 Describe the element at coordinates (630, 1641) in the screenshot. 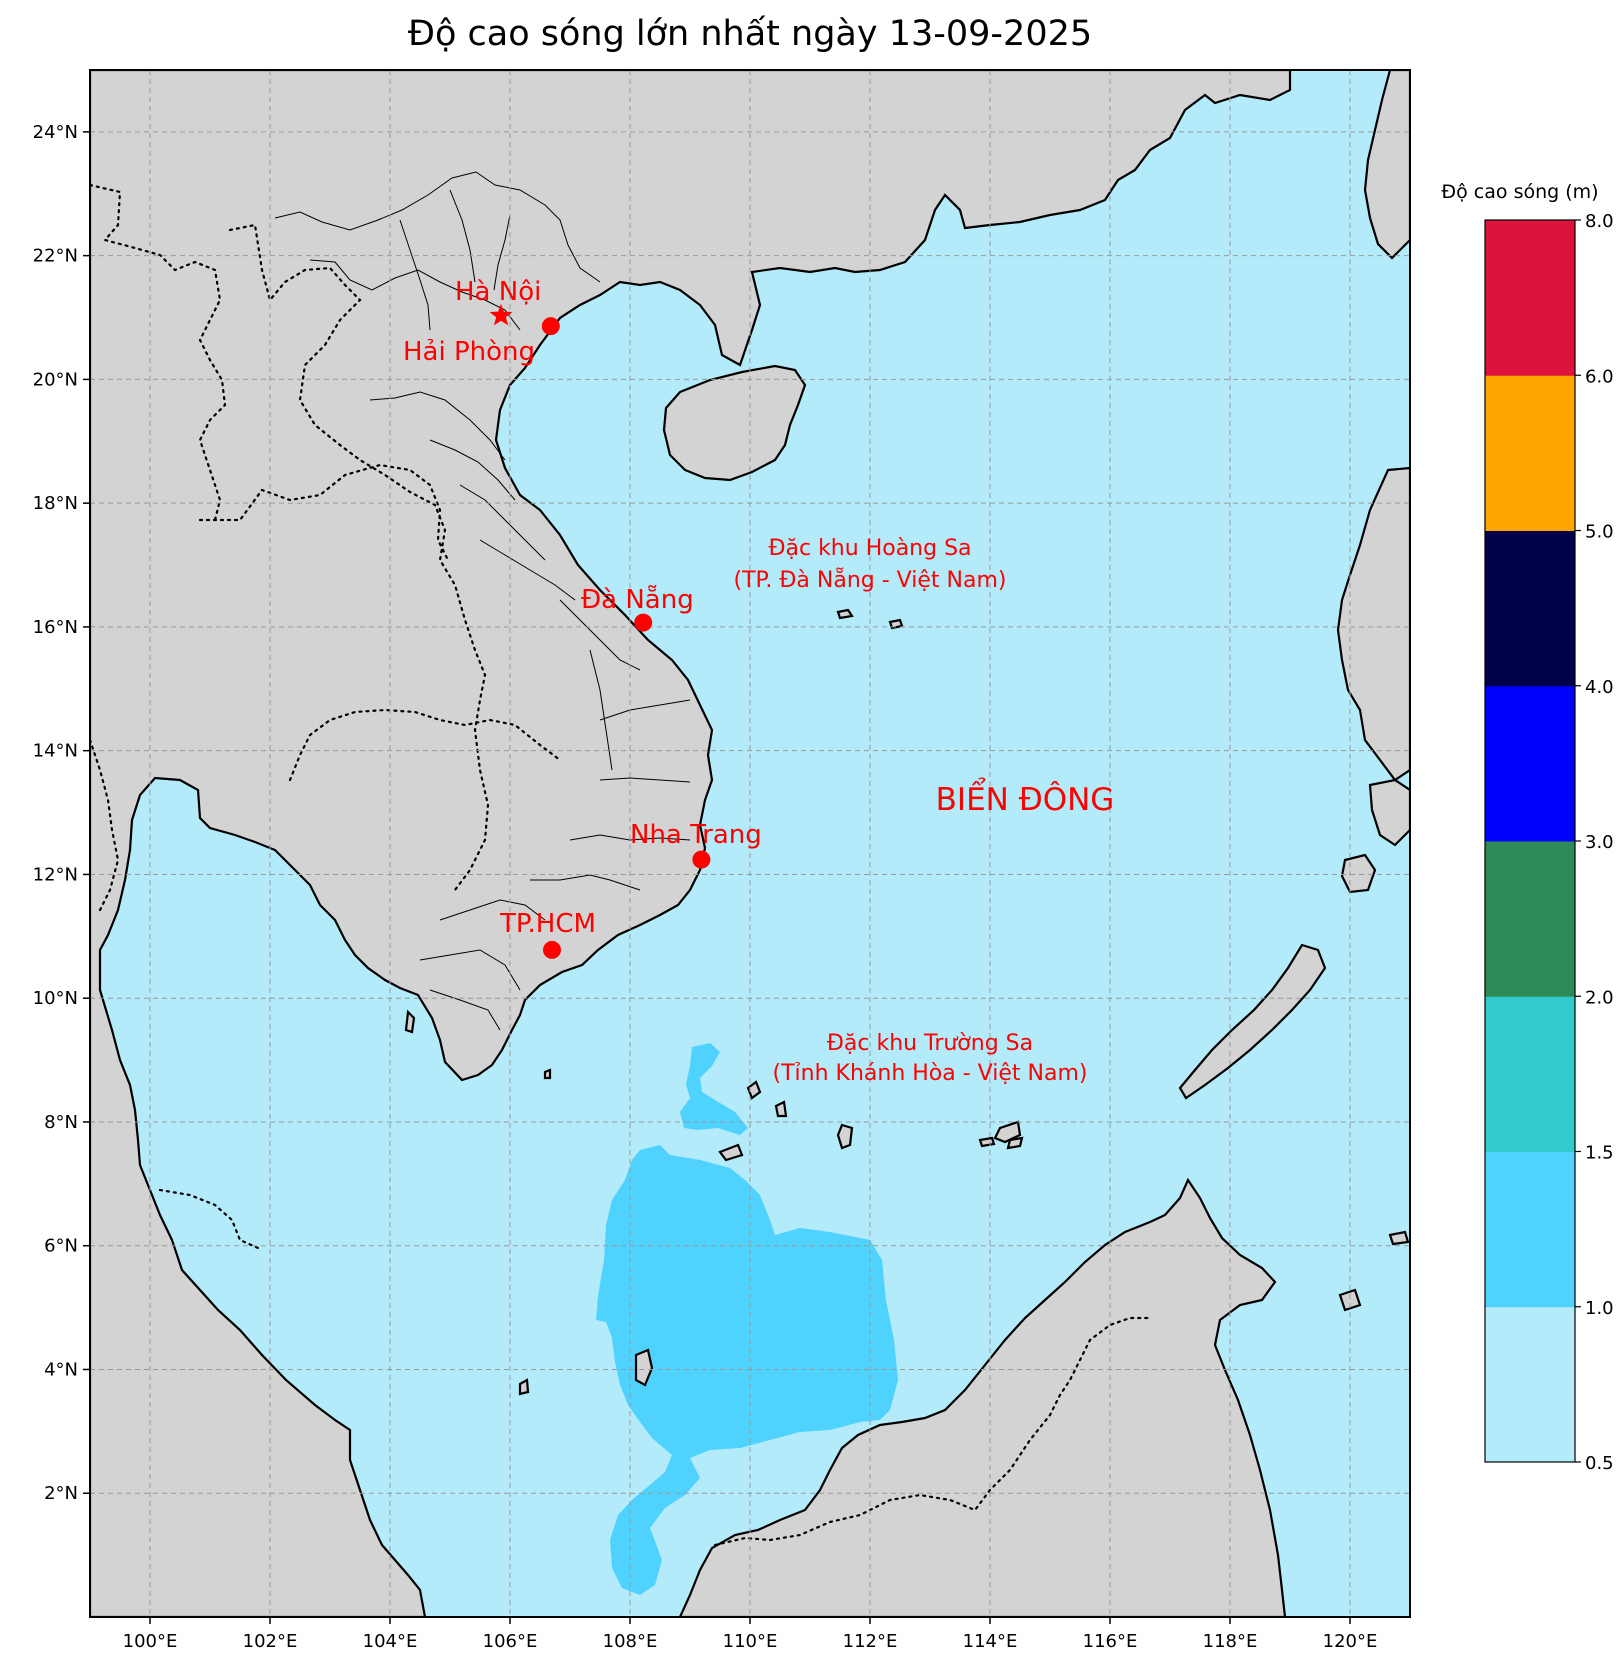

I see `tick-label-lon: 108°E` at that location.